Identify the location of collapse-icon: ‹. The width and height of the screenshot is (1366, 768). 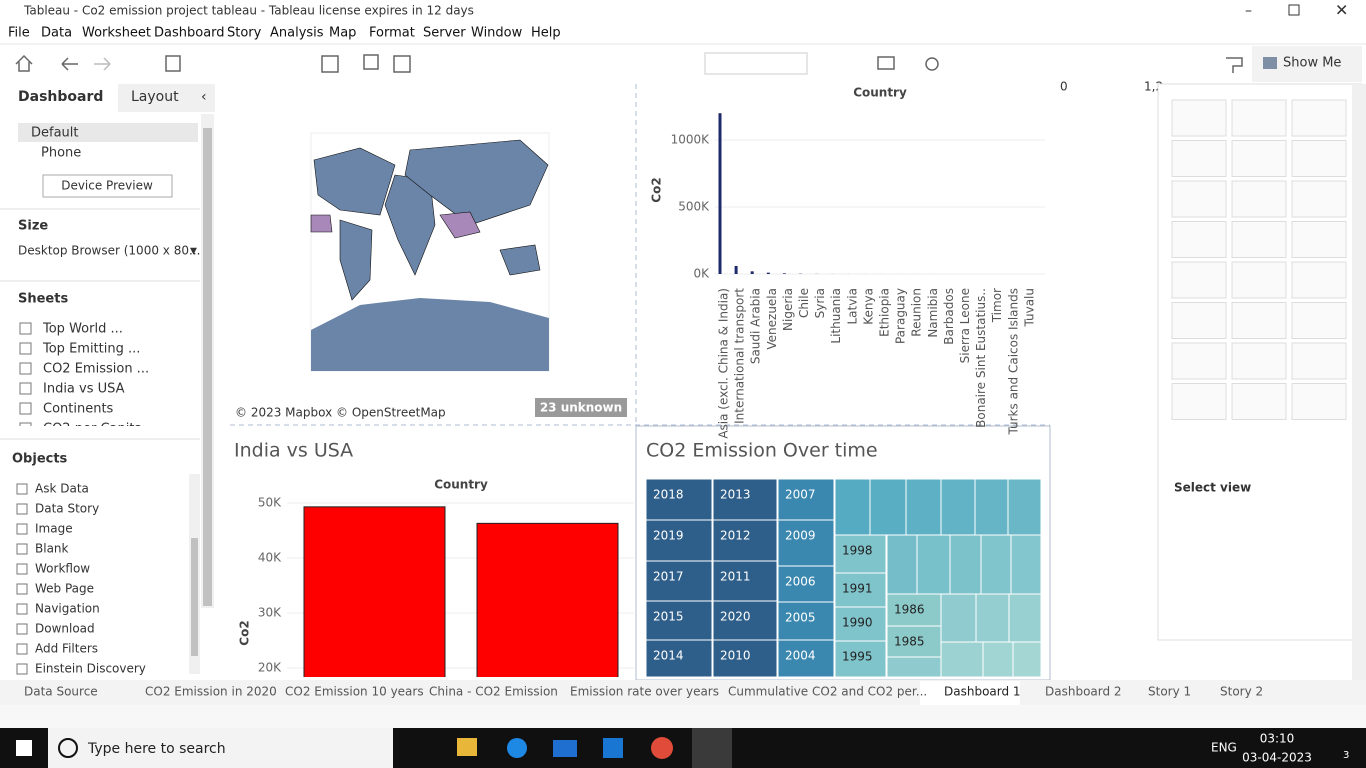
(204, 97).